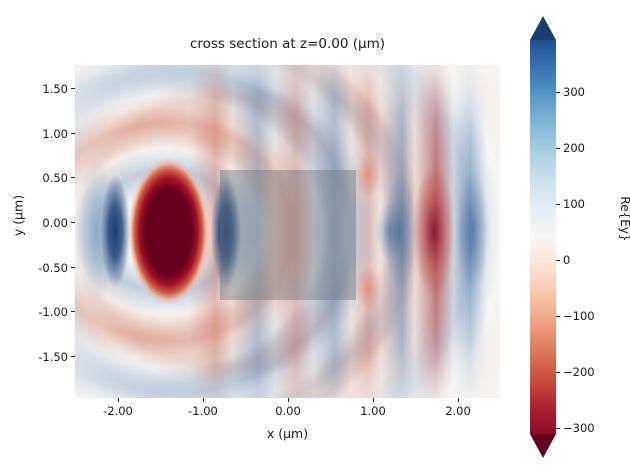  I want to click on colorbar-gradient-bar, so click(543, 237).